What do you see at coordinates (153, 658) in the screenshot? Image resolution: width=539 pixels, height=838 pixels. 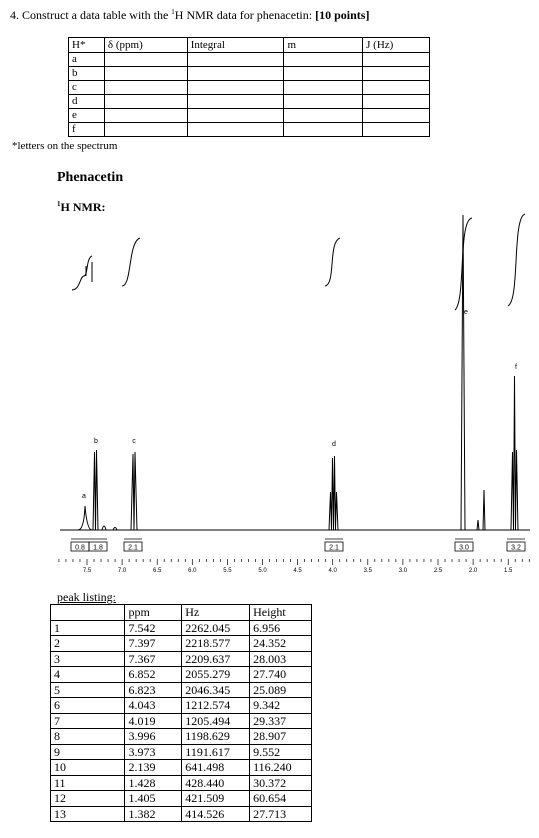 I see `cell: 7.367` at bounding box center [153, 658].